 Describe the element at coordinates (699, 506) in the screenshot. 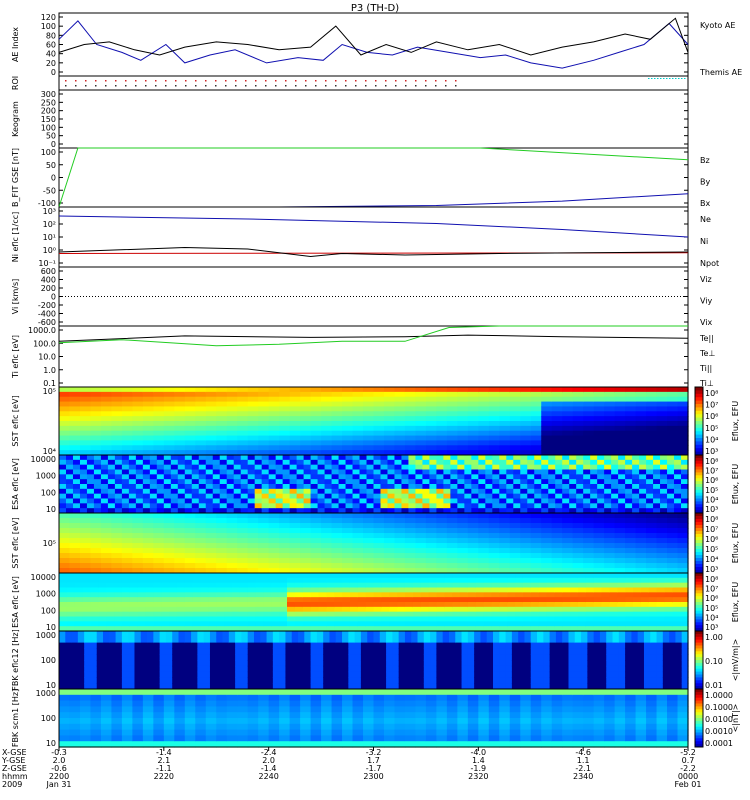

I see `esa1-colorbar-cell` at that location.